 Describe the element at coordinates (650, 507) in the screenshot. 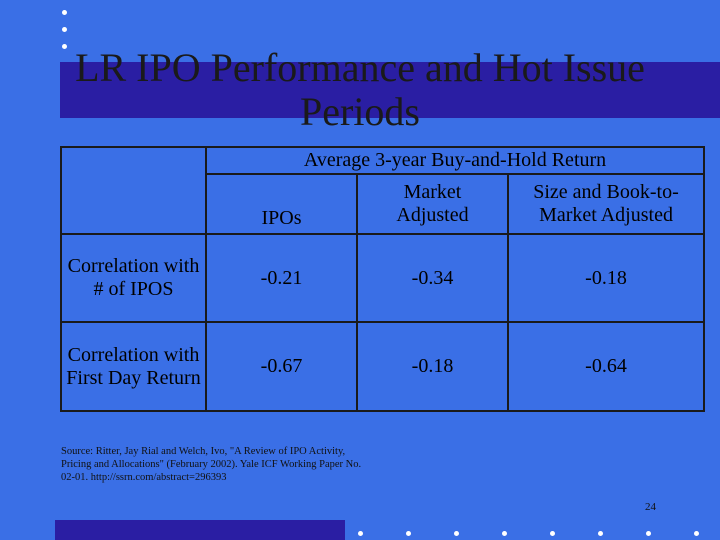

I see `page-number: 24` at that location.